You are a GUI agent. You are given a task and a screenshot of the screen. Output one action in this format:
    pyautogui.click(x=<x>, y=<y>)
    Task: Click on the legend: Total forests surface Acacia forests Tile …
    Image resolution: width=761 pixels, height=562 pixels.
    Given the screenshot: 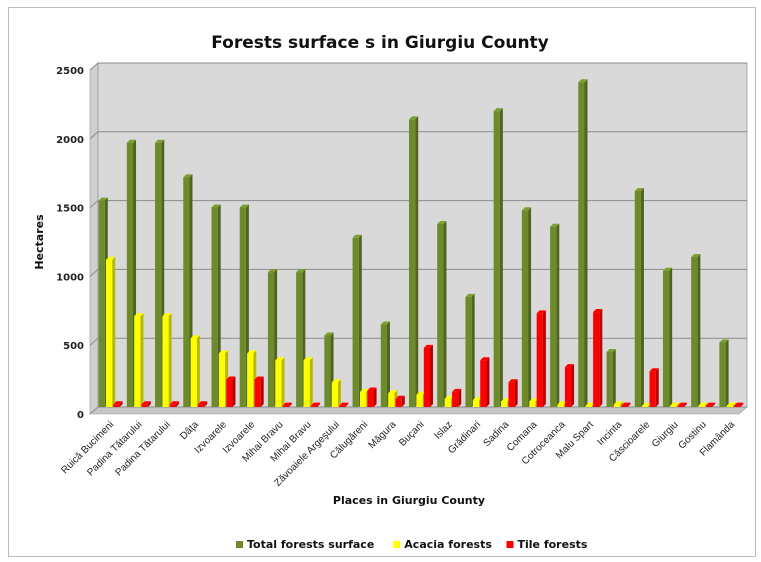 What is the action you would take?
    pyautogui.click(x=412, y=544)
    